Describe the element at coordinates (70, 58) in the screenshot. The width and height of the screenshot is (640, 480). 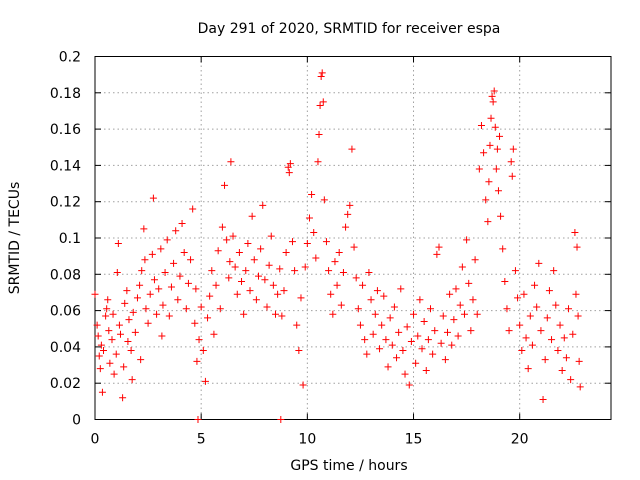
I see `y-tick-label: 0.2` at that location.